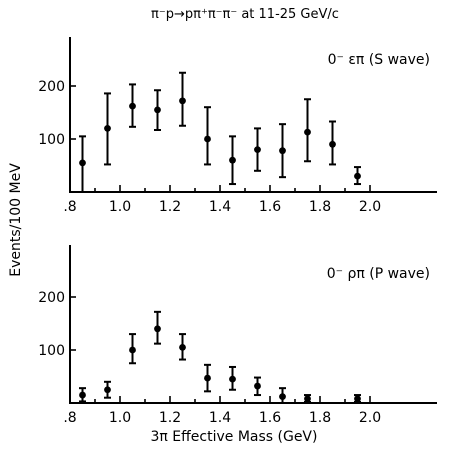  Describe the element at coordinates (379, 60) in the screenshot. I see `top-panel-annotation: 0⁻ επ (S wave)` at that location.